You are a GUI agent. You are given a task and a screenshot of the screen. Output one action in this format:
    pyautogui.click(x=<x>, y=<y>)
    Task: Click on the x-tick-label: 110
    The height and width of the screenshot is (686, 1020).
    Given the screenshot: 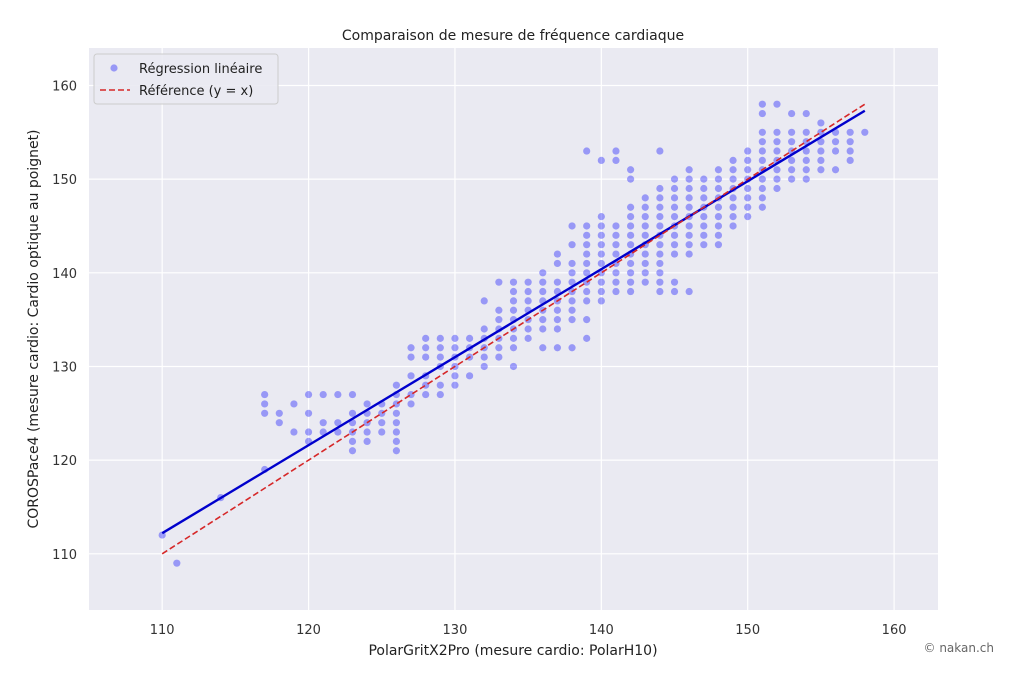 What is the action you would take?
    pyautogui.click(x=162, y=630)
    